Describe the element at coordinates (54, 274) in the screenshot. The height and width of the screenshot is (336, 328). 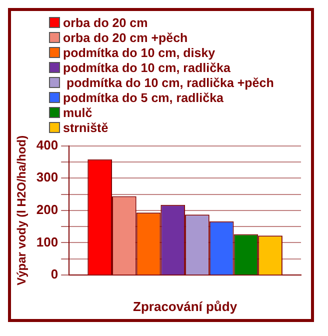
I see `y-tick-label: 0` at that location.